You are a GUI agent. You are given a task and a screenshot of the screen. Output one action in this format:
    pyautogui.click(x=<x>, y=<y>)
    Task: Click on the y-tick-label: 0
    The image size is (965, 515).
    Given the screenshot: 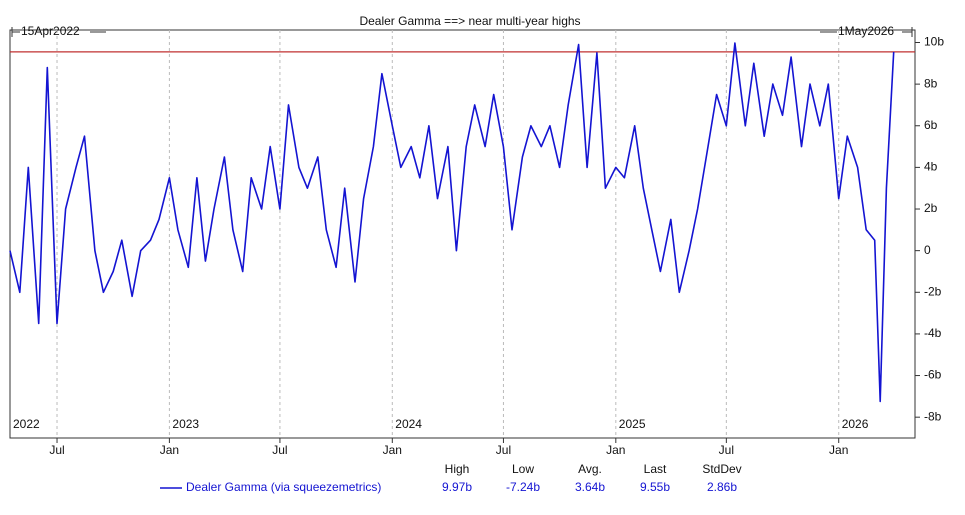 What is the action you would take?
    pyautogui.click(x=927, y=250)
    